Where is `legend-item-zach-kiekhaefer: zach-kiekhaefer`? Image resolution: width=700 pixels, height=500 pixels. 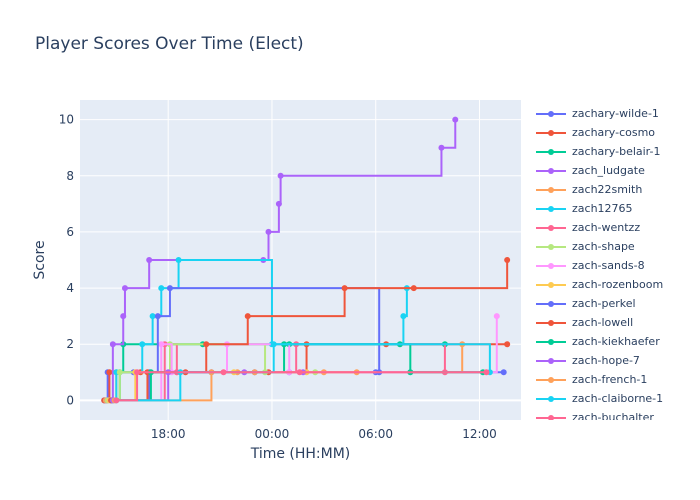 legend-item-zach-kiekhaefer: zach-kiekhaefer is located at coordinates (615, 341).